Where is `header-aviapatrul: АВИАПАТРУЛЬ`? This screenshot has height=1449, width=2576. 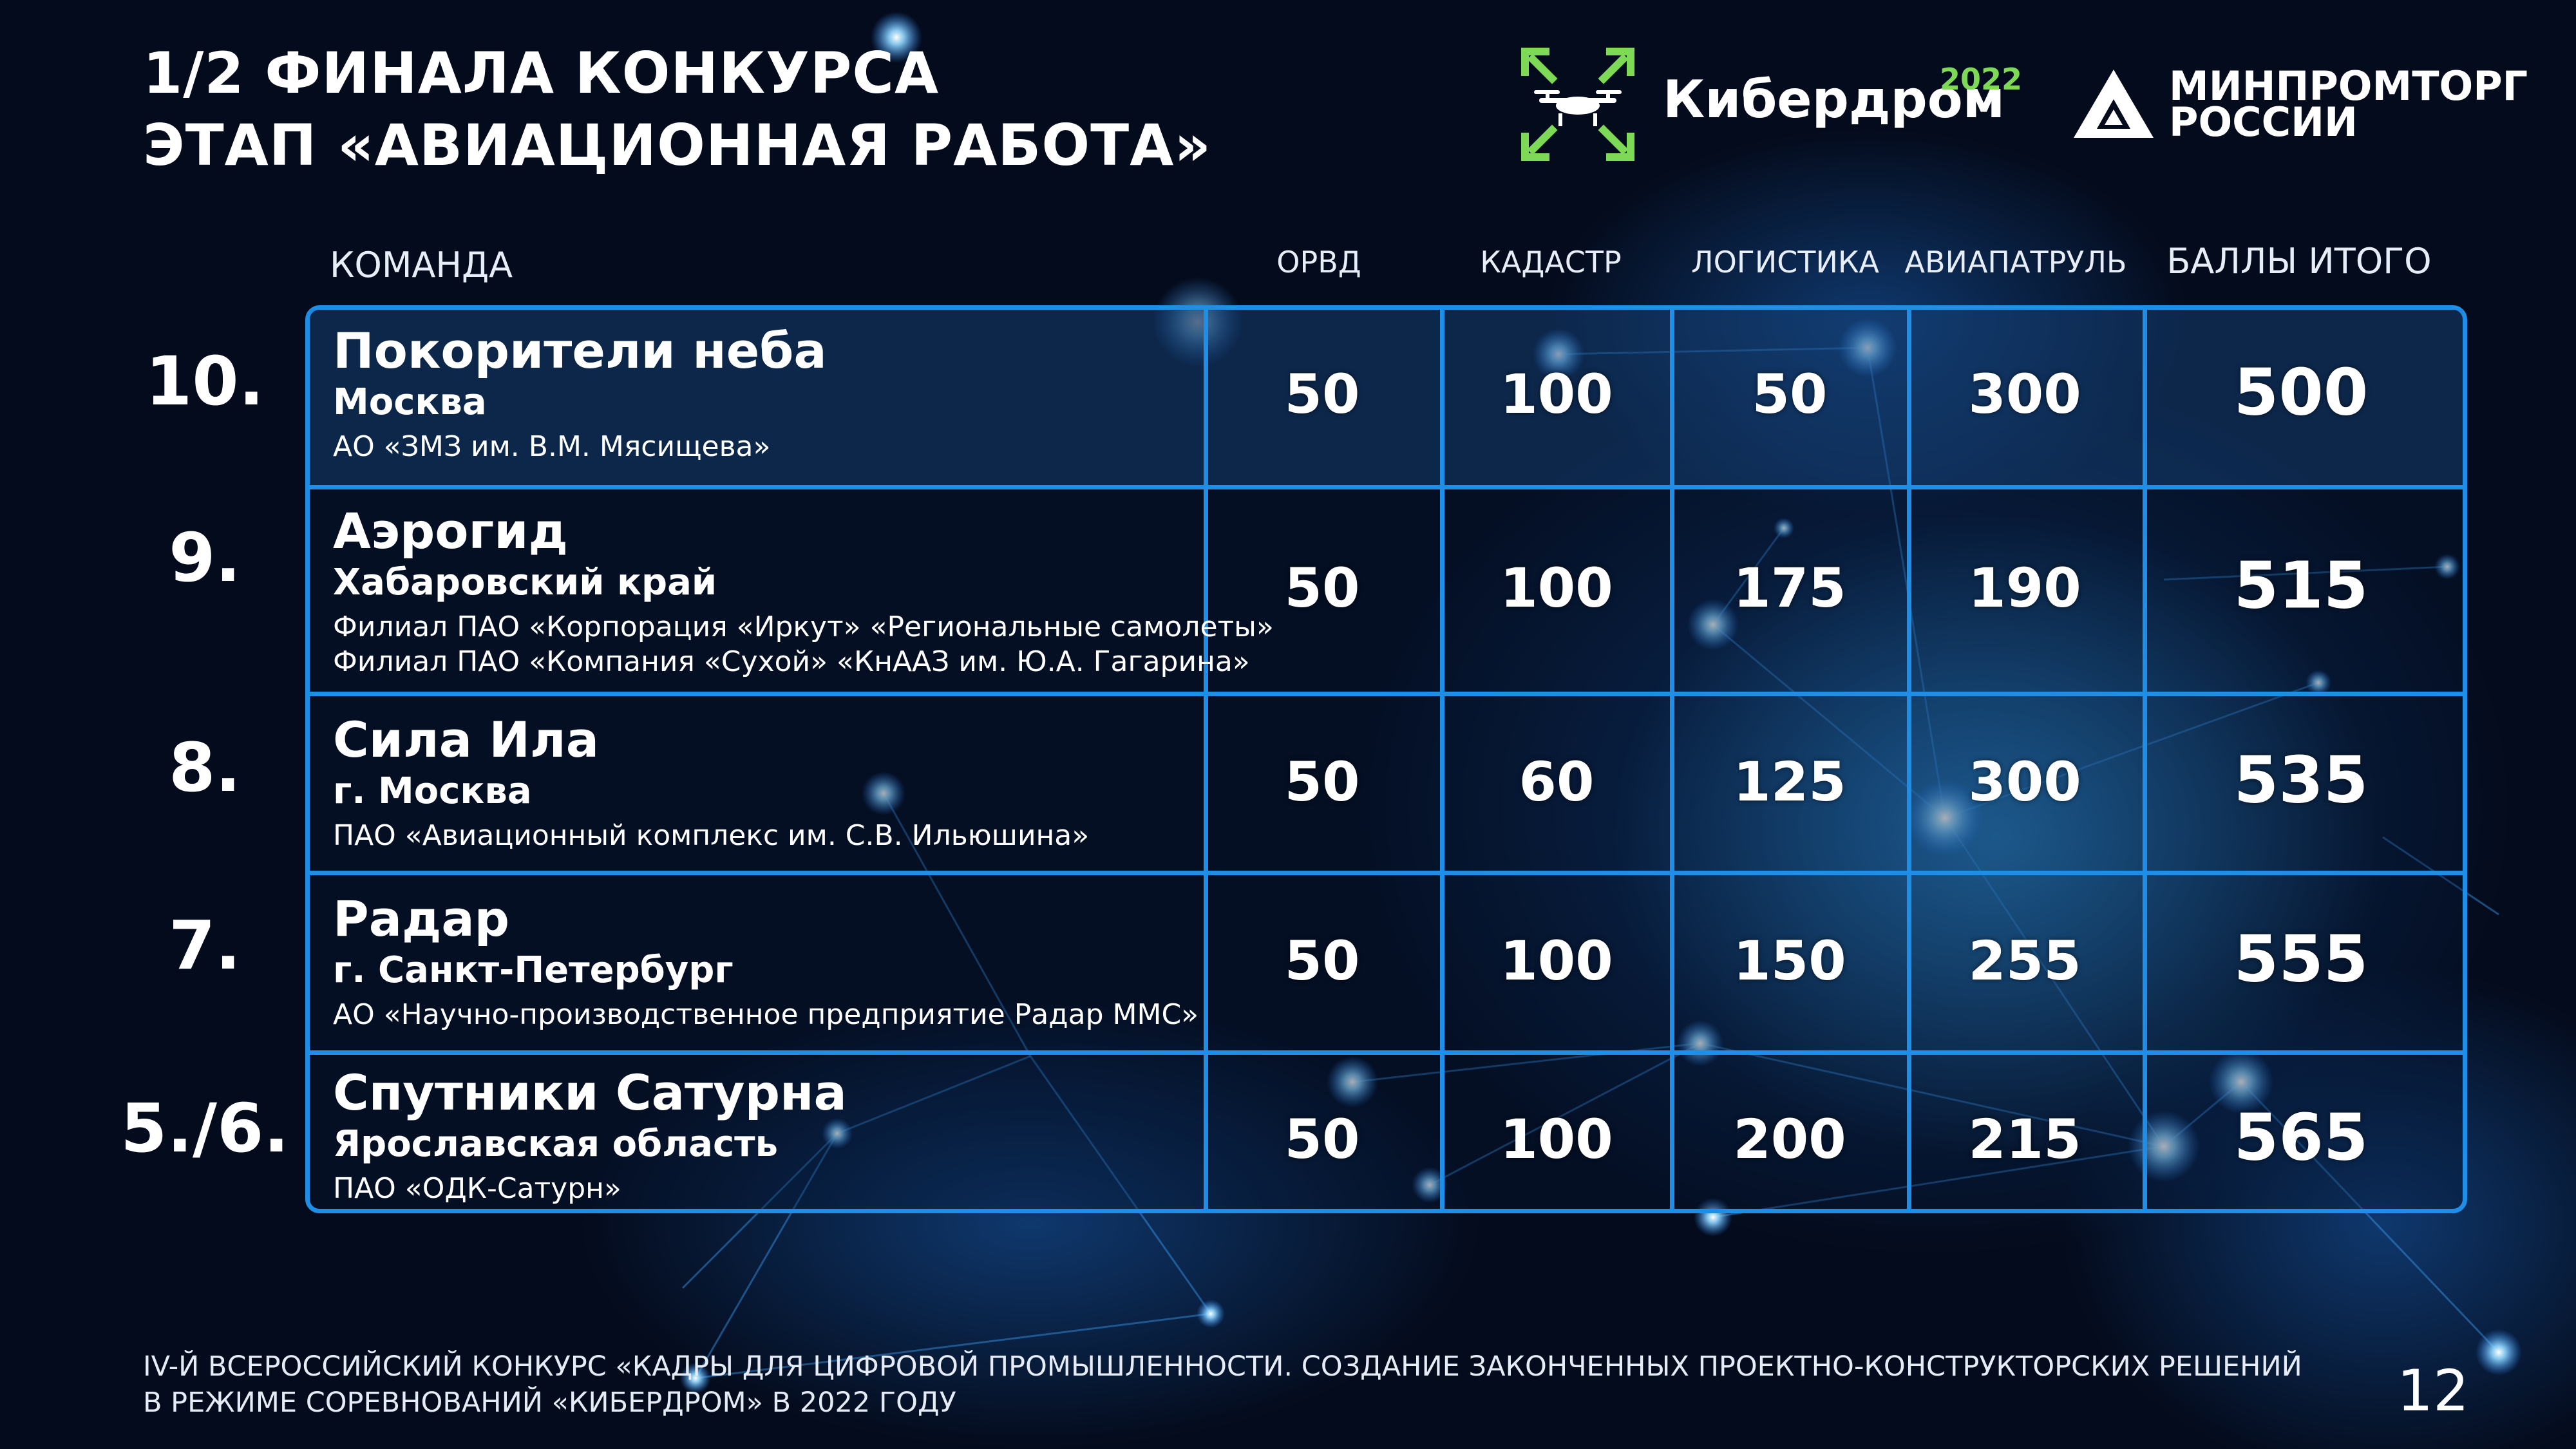 header-aviapatrul: АВИАПАТРУЛЬ is located at coordinates (2016, 262).